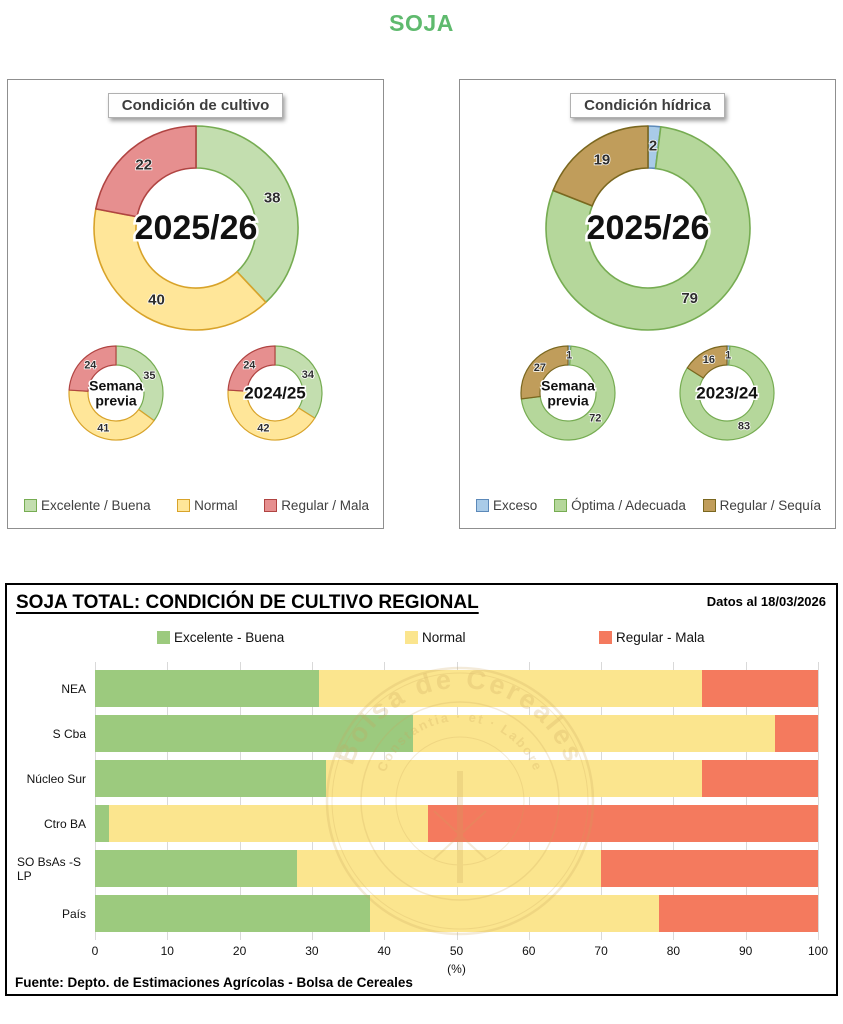 The image size is (843, 1024). I want to click on donut-chart: 34 42 24 2024/25, so click(275, 393).